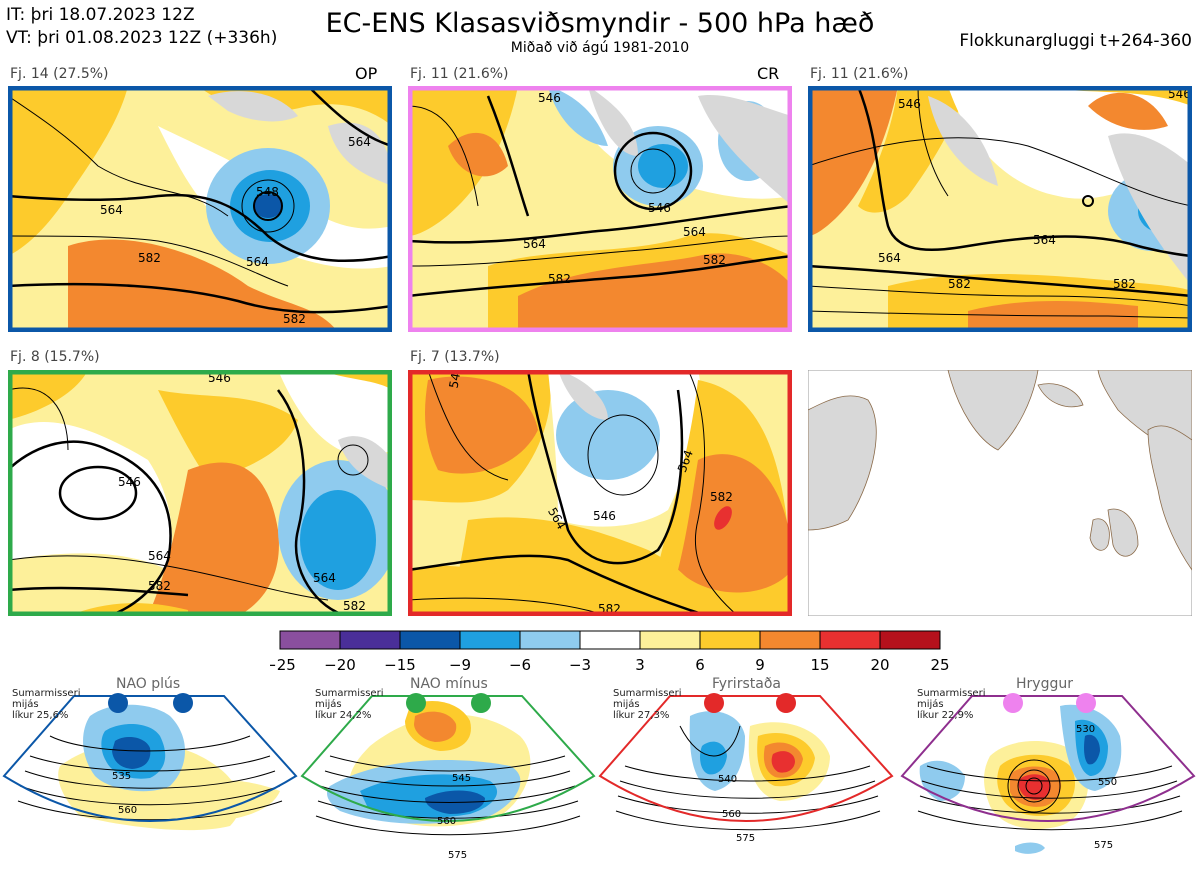  What do you see at coordinates (746, 768) in the screenshot?
I see `regime-blocking: 540 560 575` at bounding box center [746, 768].